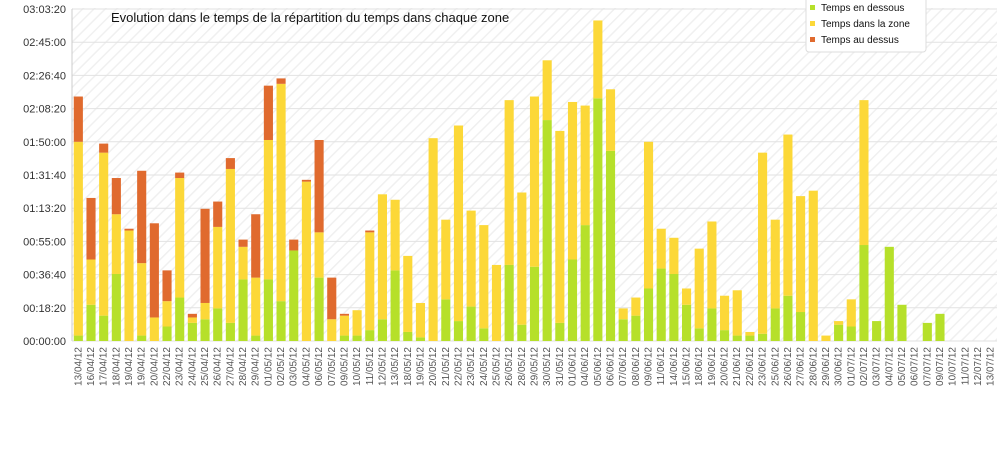 Image resolution: width=1000 pixels, height=450 pixels. Describe the element at coordinates (91, 366) in the screenshot. I see `x-tick-label: 16/04/12` at that location.